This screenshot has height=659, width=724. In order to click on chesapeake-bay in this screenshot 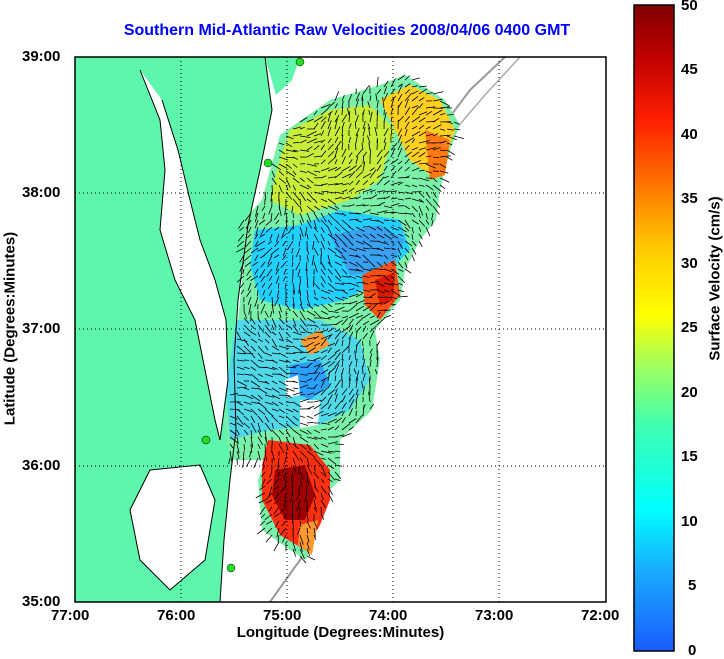, I will do `click(184, 255)`.